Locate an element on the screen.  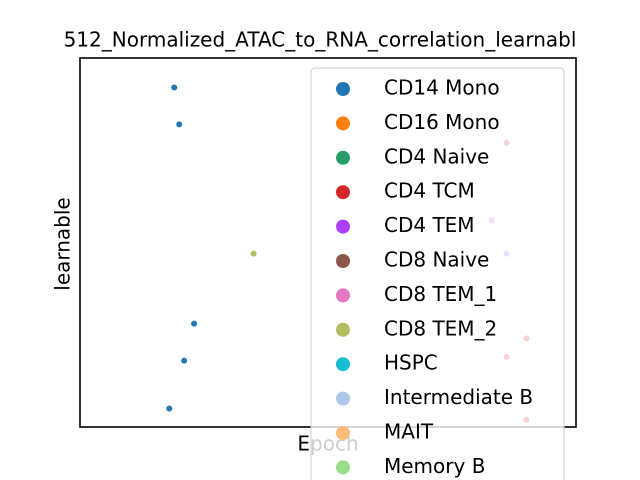
legend-label: HSPC is located at coordinates (411, 363).